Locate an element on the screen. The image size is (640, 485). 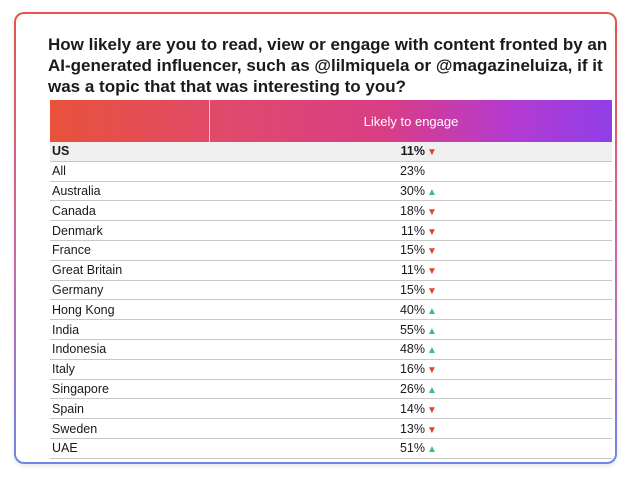
value-cell: 26% ▲ is located at coordinates (411, 389).